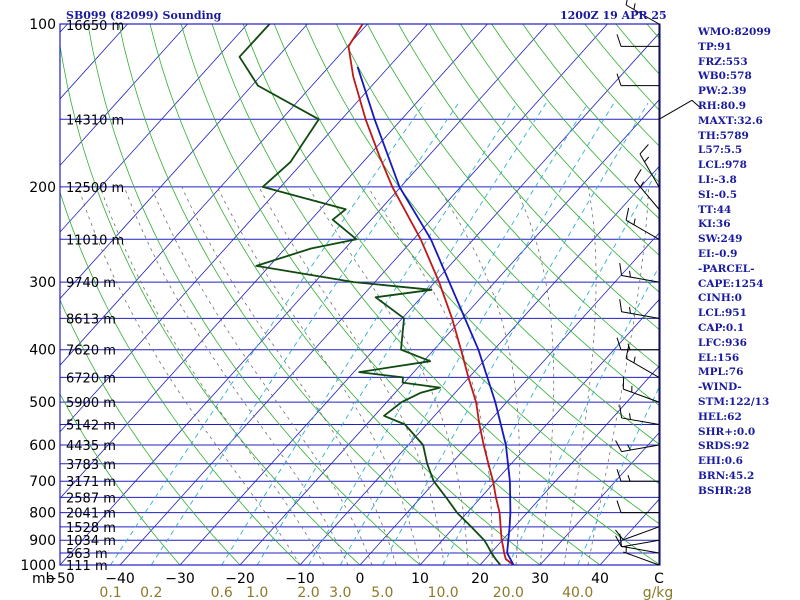 This screenshot has height=600, width=800. What do you see at coordinates (722, 165) in the screenshot?
I see `stability-index-item: LCL:978` at bounding box center [722, 165].